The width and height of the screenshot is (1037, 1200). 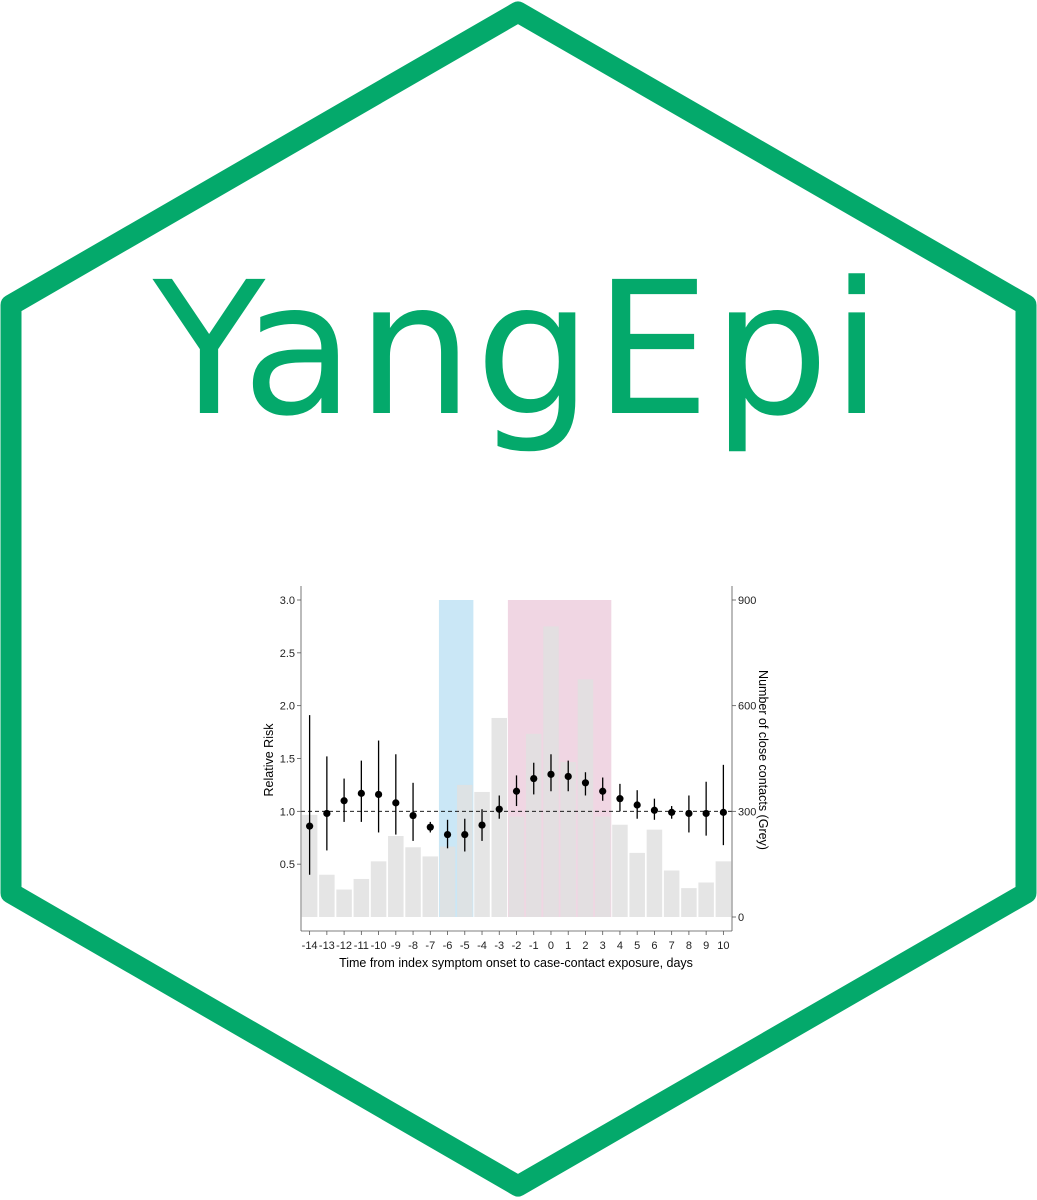 What do you see at coordinates (741, 918) in the screenshot?
I see `y-tick-label-right: 0` at bounding box center [741, 918].